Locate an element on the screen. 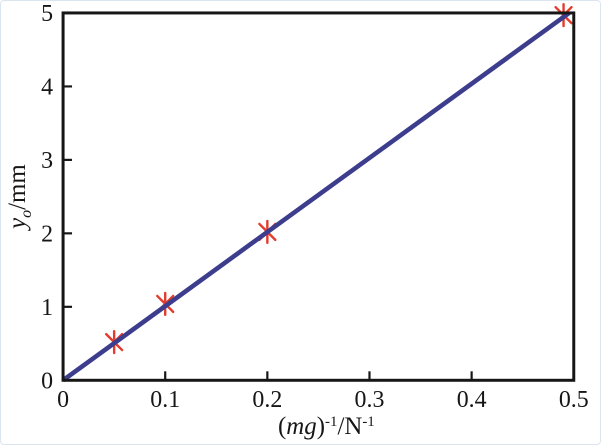 The width and height of the screenshot is (601, 445). x-axis-label: (mg)-1/N-1 is located at coordinates (326, 426).